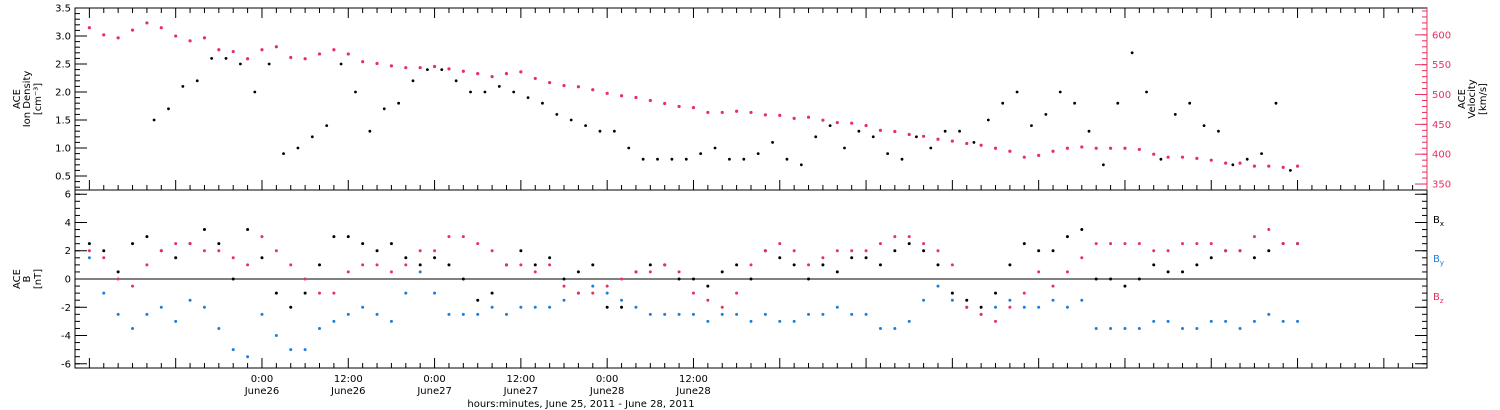 The width and height of the screenshot is (1500, 410). Describe the element at coordinates (1438, 260) in the screenshot. I see `legend-by: By` at that location.